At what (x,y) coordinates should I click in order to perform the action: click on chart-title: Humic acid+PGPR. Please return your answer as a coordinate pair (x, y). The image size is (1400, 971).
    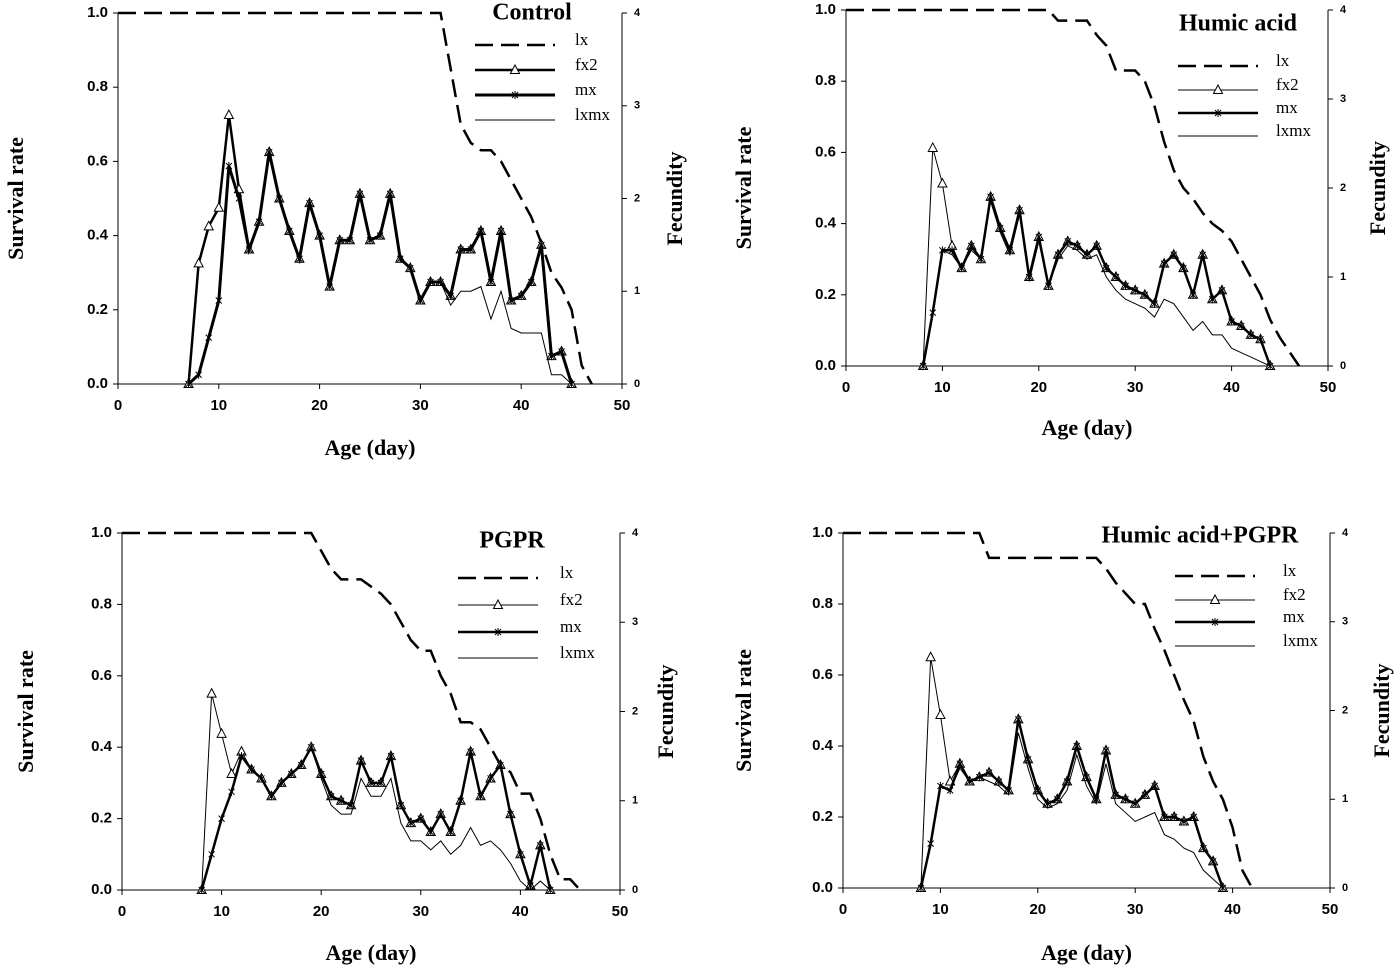
    Looking at the image, I should click on (1201, 536).